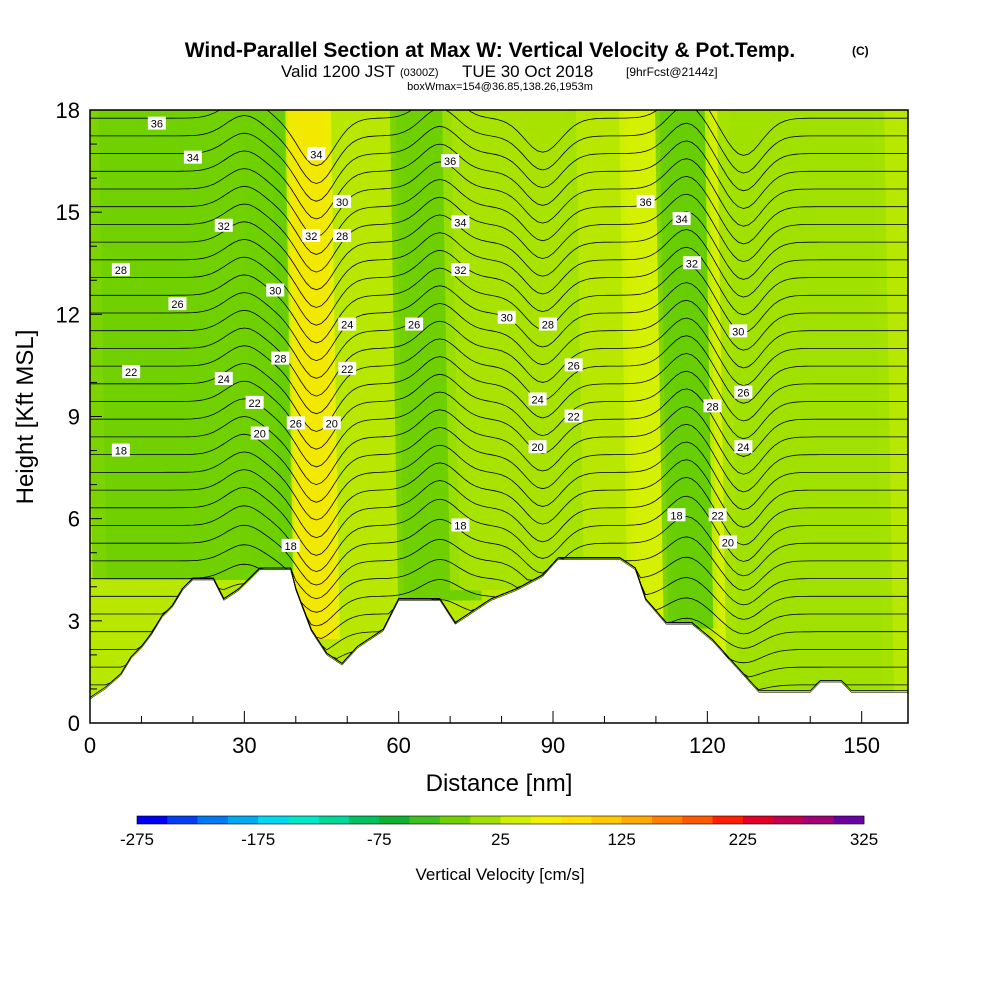  What do you see at coordinates (861, 745) in the screenshot?
I see `x-tick-label: 150` at bounding box center [861, 745].